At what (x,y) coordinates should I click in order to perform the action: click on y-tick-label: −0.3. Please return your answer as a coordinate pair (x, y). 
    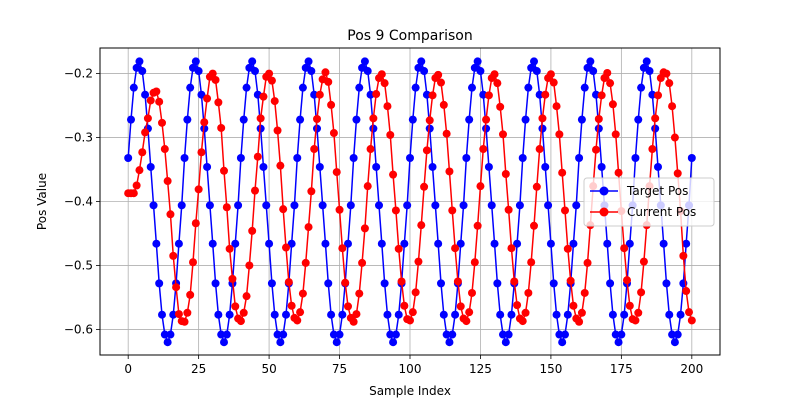
    Looking at the image, I should click on (78, 138).